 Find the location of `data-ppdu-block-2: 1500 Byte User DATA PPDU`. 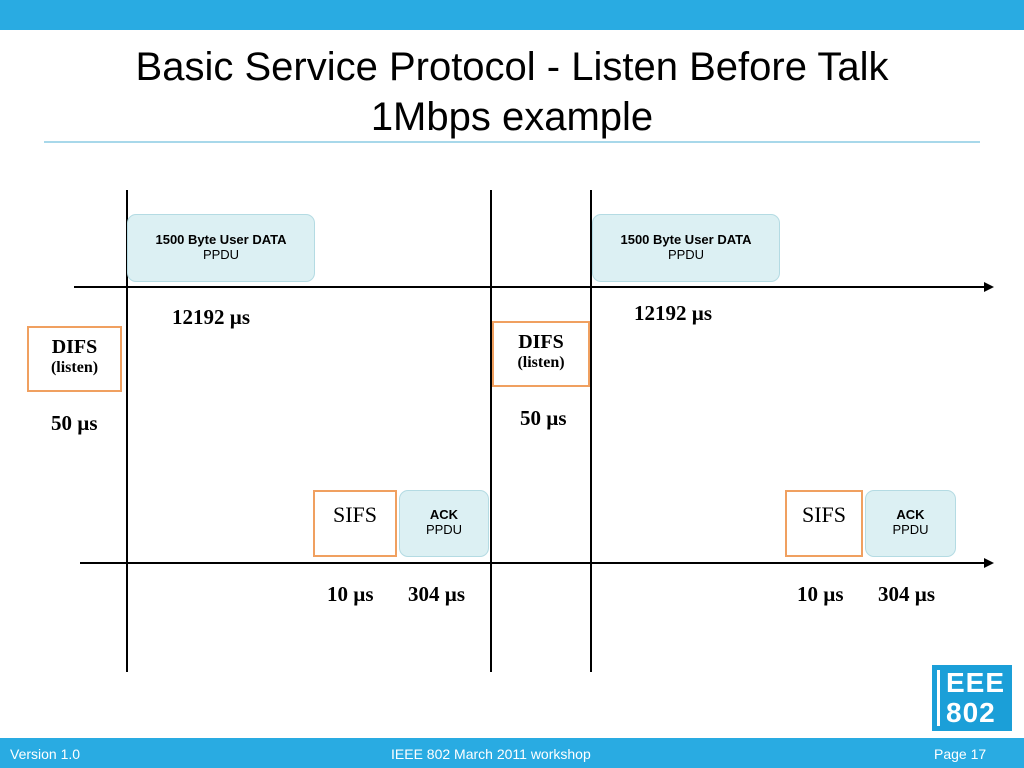

data-ppdu-block-2: 1500 Byte User DATA PPDU is located at coordinates (686, 248).